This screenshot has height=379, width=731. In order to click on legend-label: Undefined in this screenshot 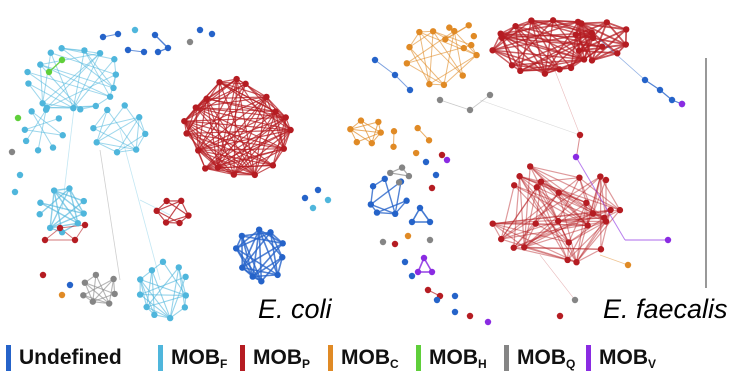, I will do `click(70, 357)`.